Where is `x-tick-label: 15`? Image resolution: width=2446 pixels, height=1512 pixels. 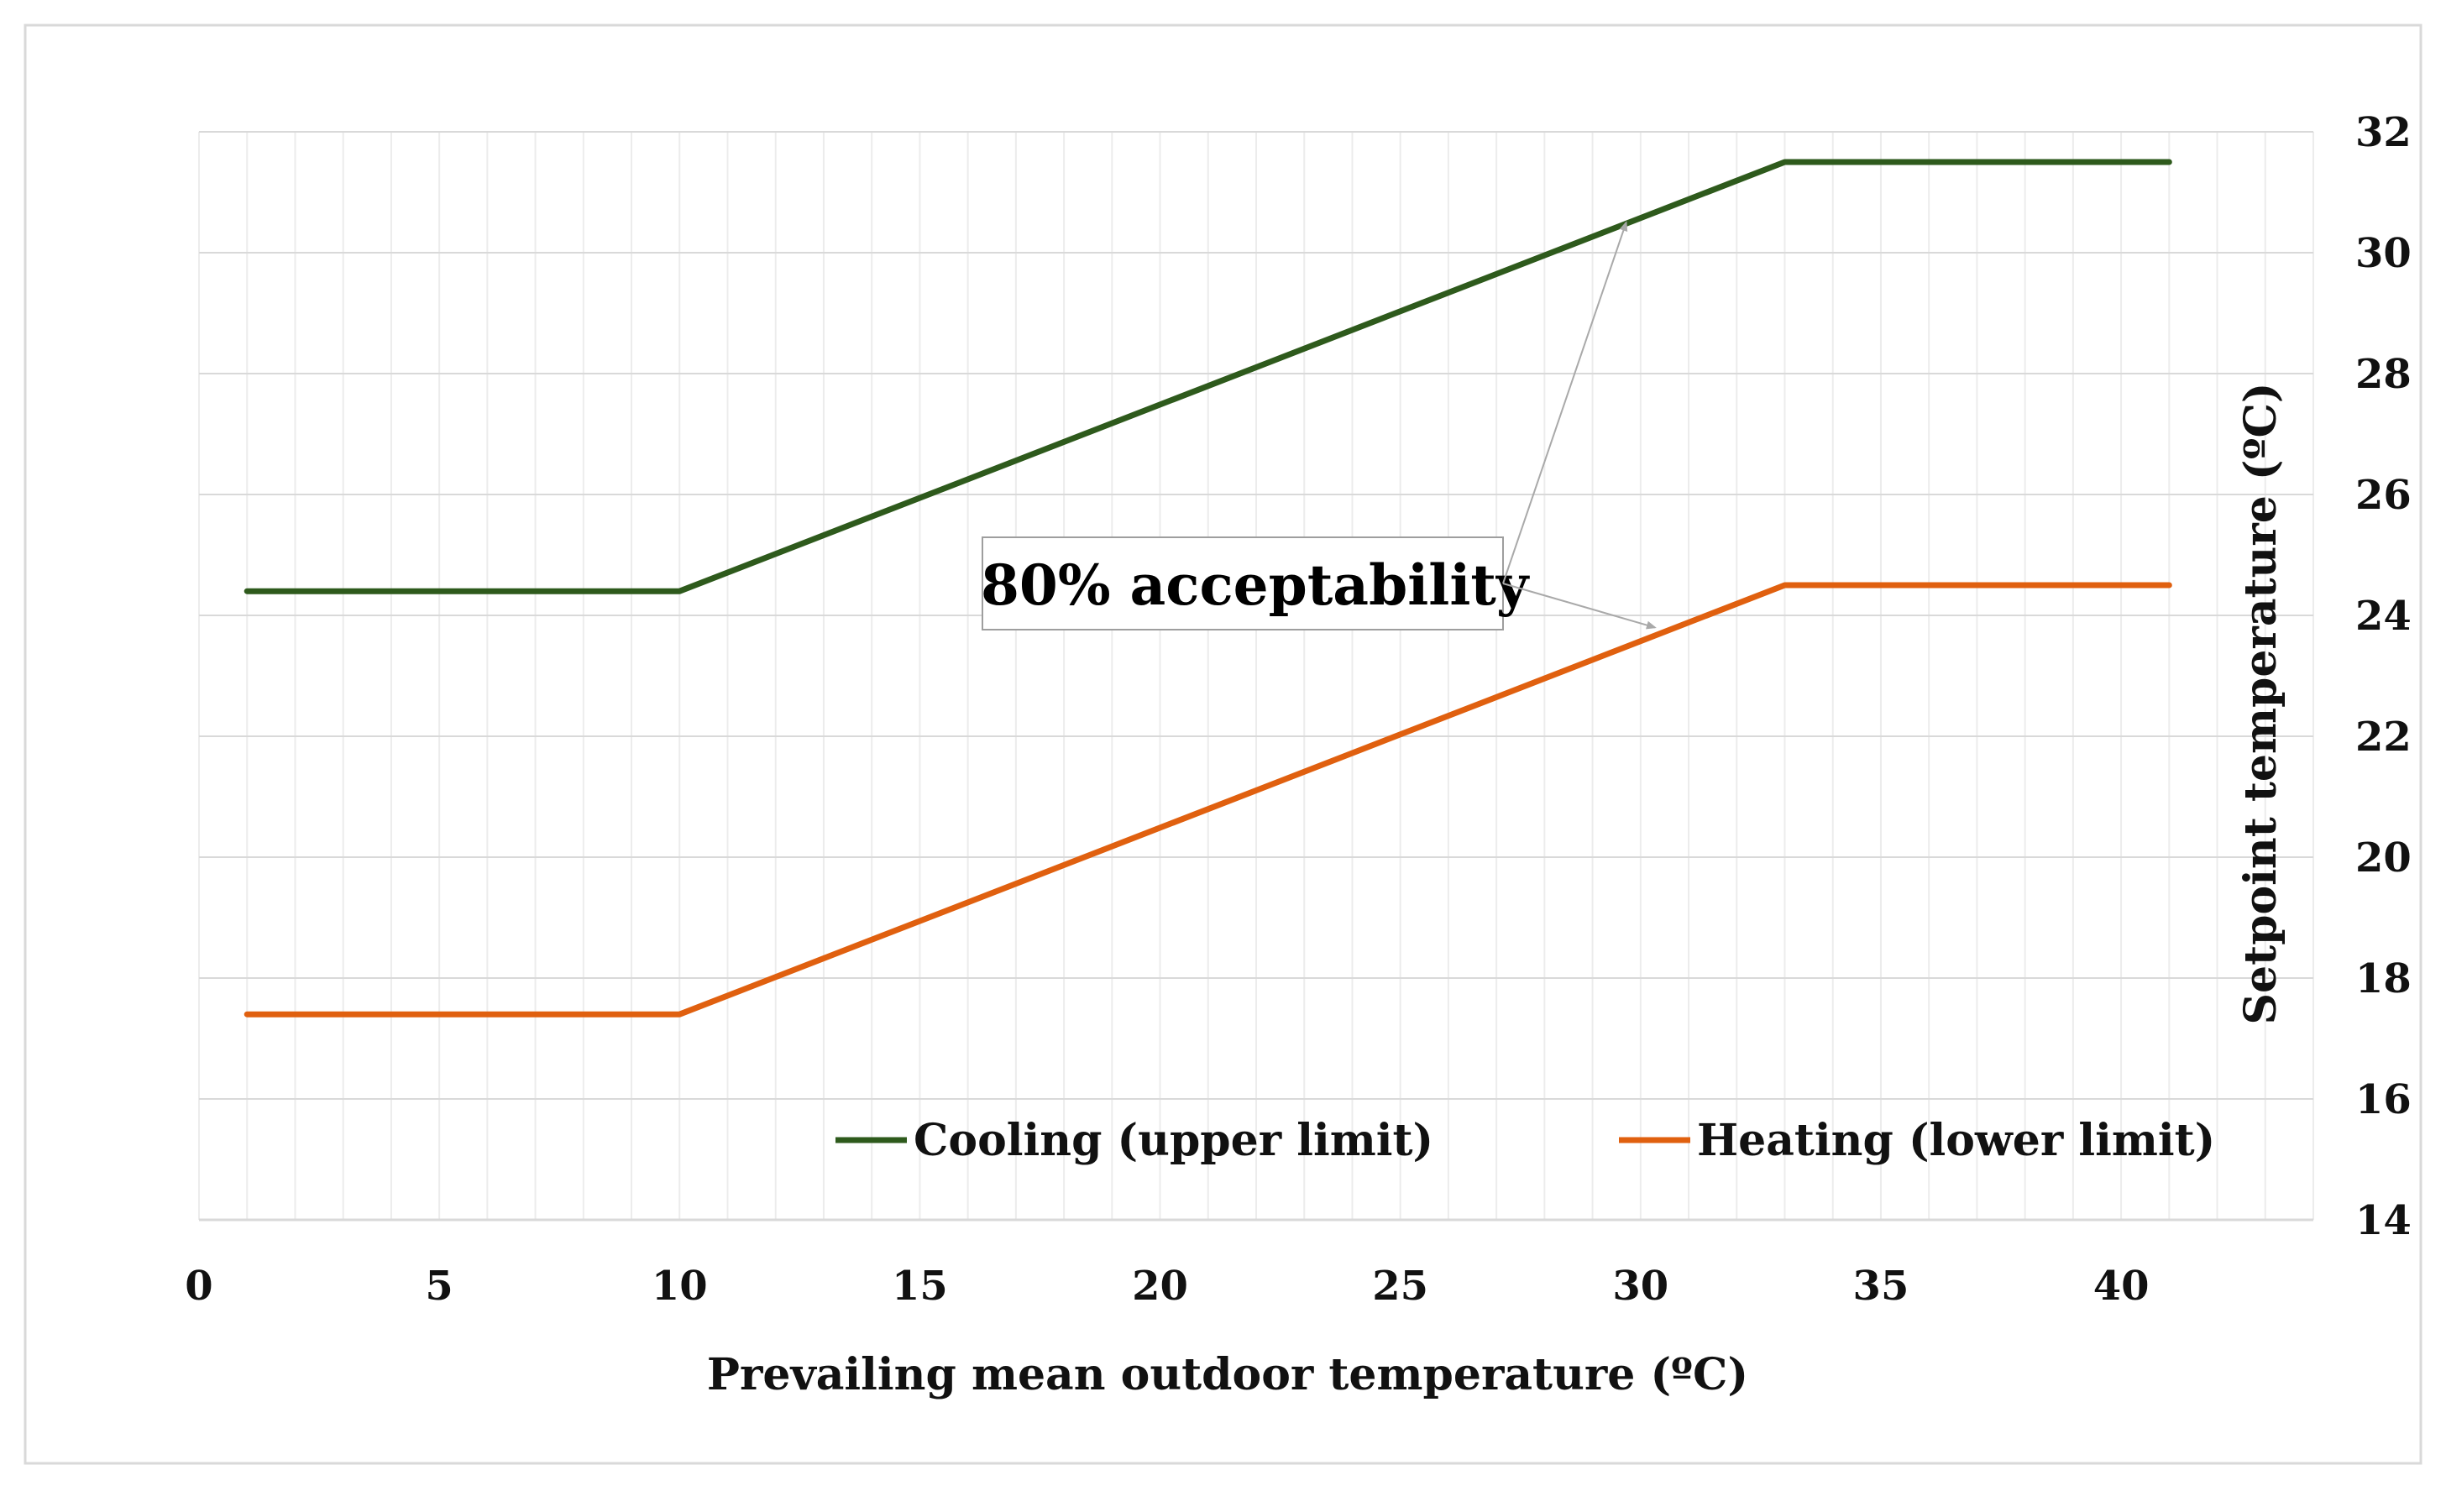 x-tick-label: 15 is located at coordinates (920, 1286).